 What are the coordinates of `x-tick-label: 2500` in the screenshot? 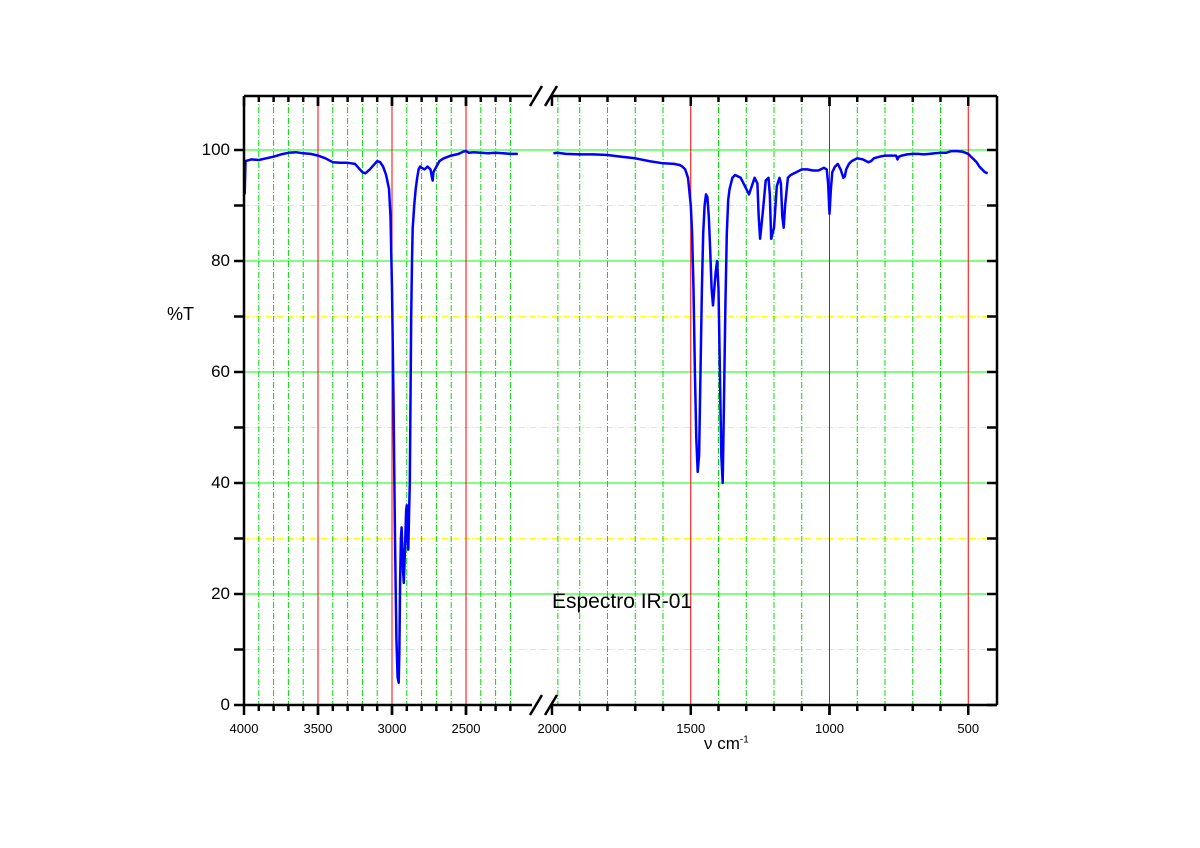 It's located at (466, 728).